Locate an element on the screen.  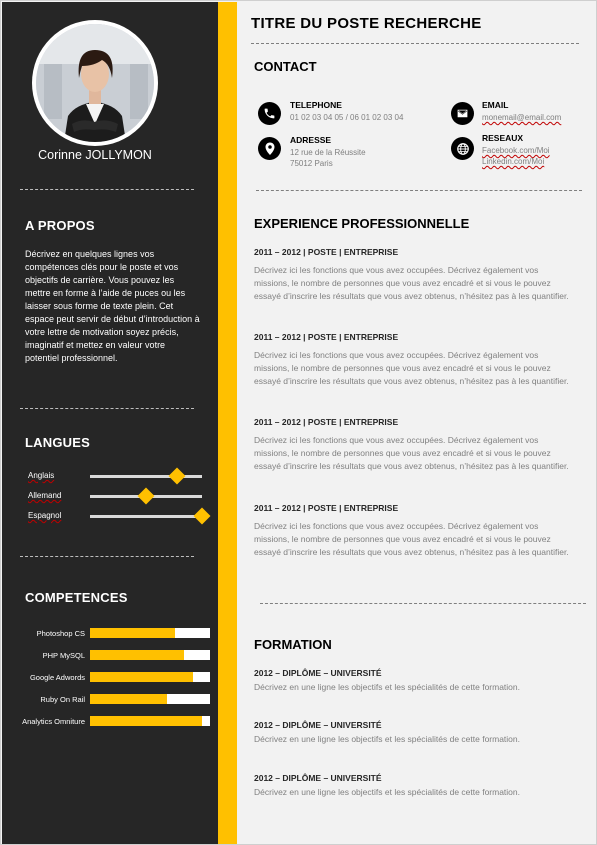
job-title: TITRE DU POSTE RECHERCHE is located at coordinates (366, 23).